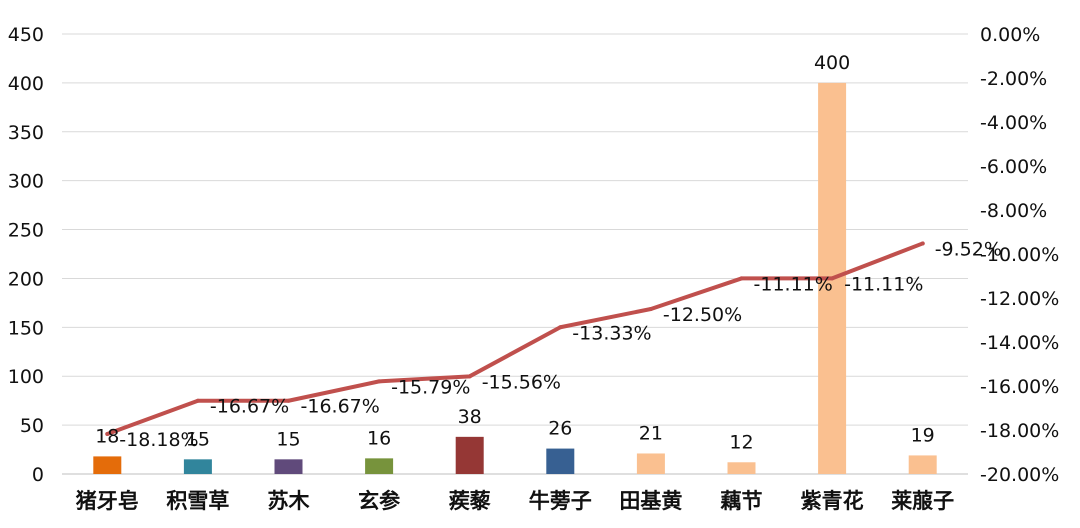  What do you see at coordinates (158, 440) in the screenshot?
I see `line-value-label: -18.18%` at bounding box center [158, 440].